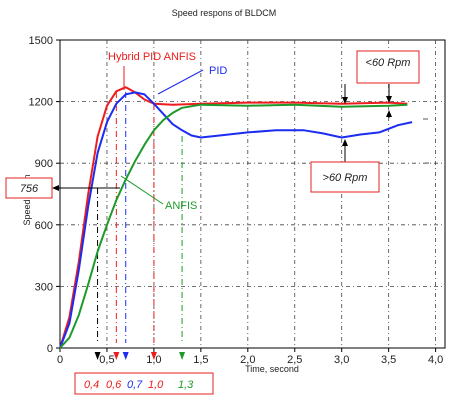  I want to click on x-tick-label: 2,0, so click(247, 360).